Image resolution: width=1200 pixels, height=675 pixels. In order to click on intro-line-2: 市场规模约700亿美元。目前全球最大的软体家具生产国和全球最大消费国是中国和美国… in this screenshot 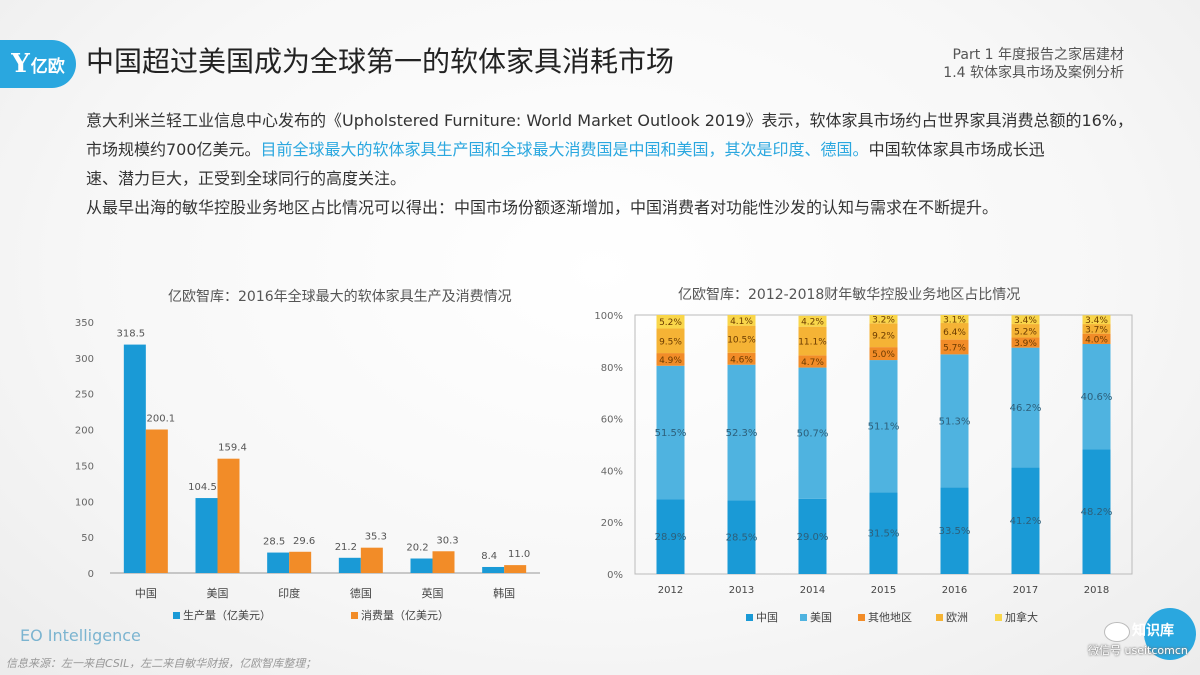, I will do `click(616, 149)`.